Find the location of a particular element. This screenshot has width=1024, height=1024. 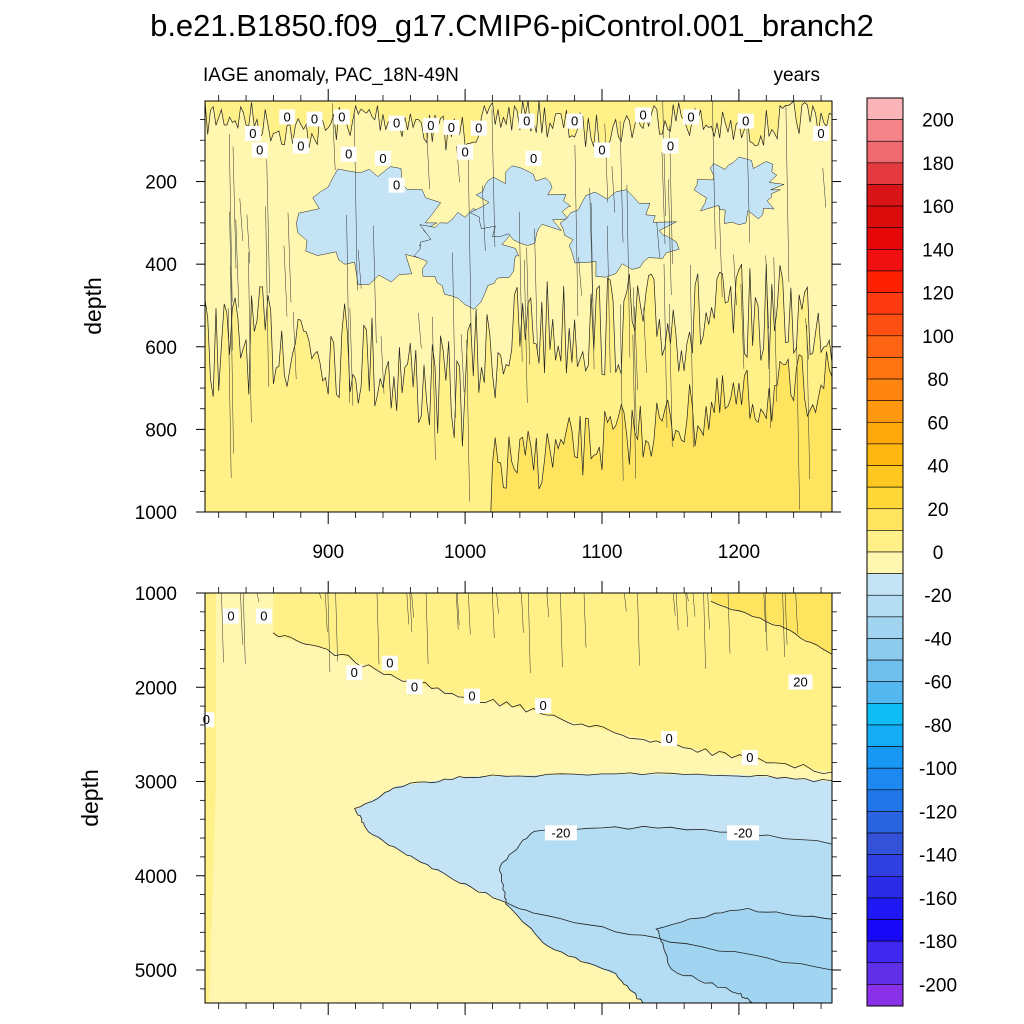

colorbar-label-1: 180 is located at coordinates (938, 164).